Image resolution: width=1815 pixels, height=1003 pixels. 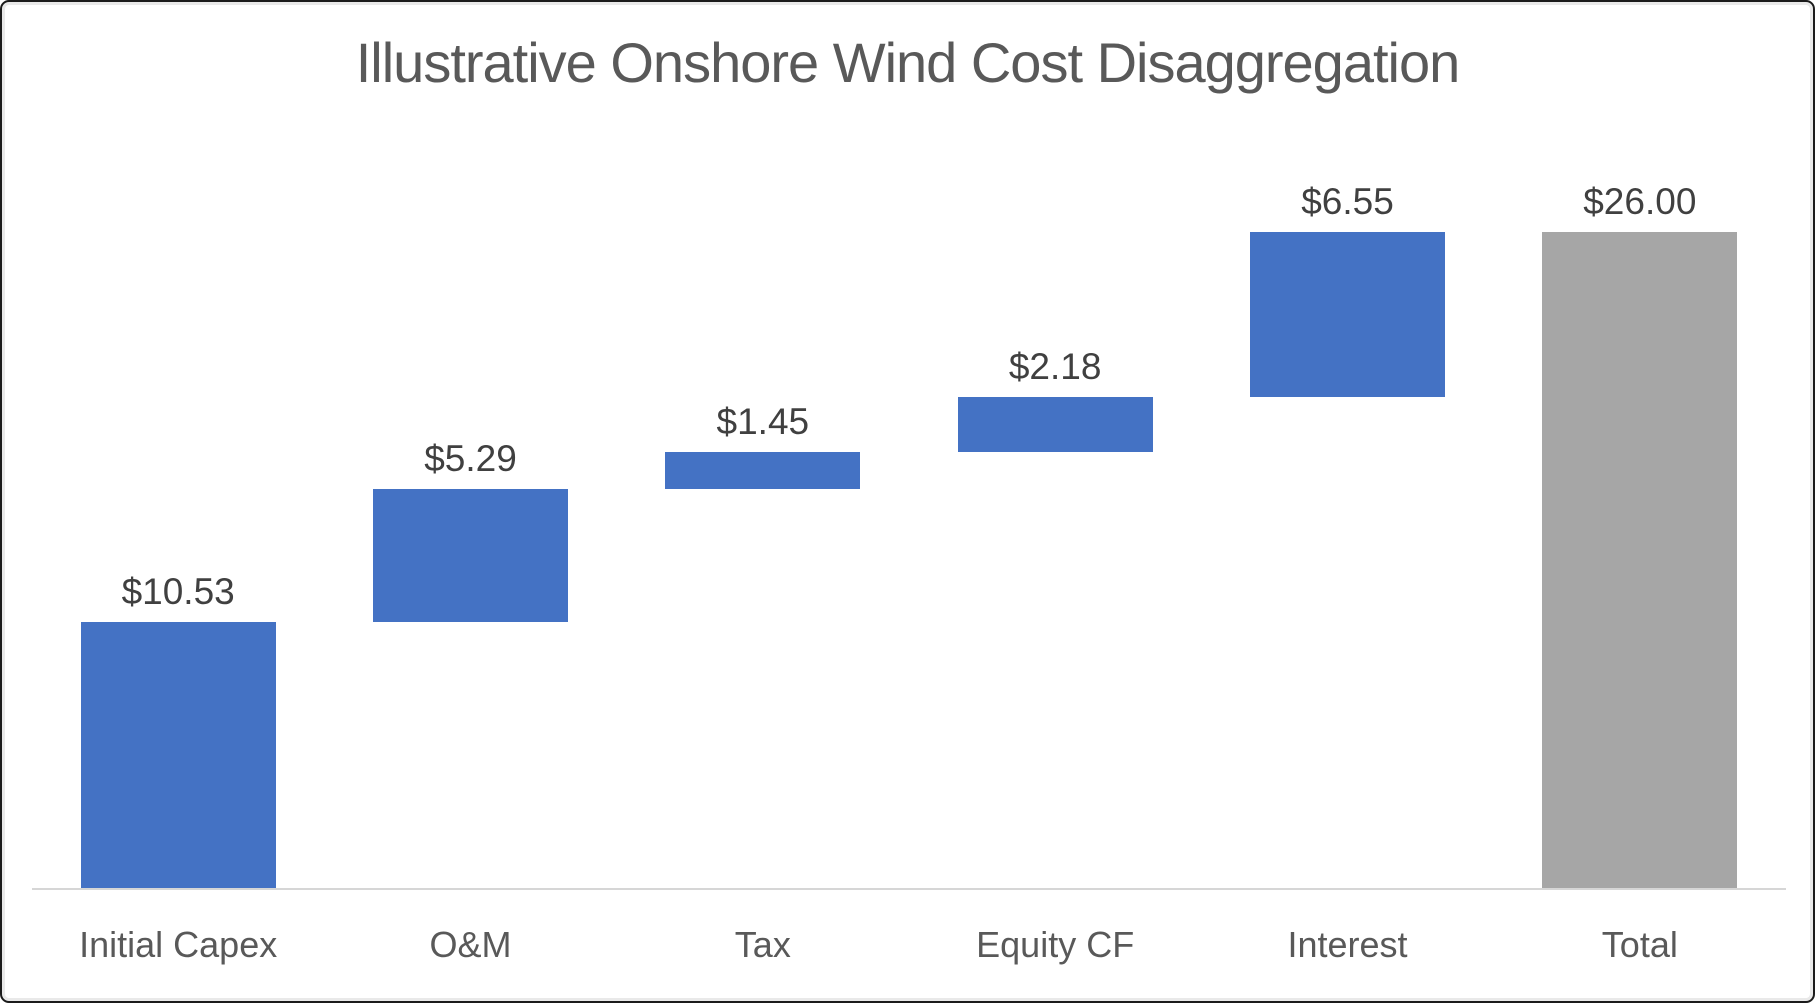 I want to click on bar-equity-cf, so click(x=1055, y=425).